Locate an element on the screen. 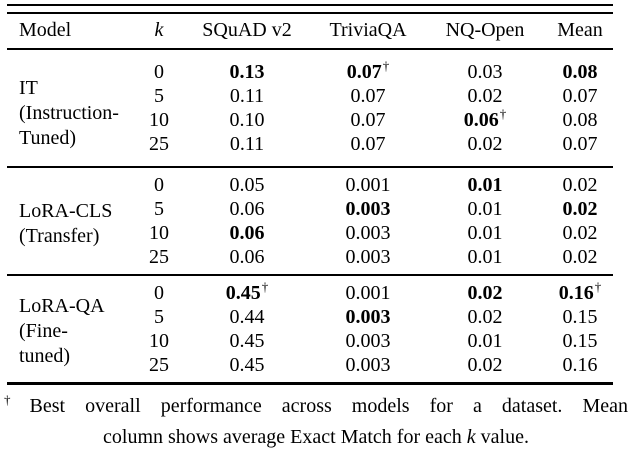 The image size is (632, 457). k-value-cell: 0 is located at coordinates (159, 181).